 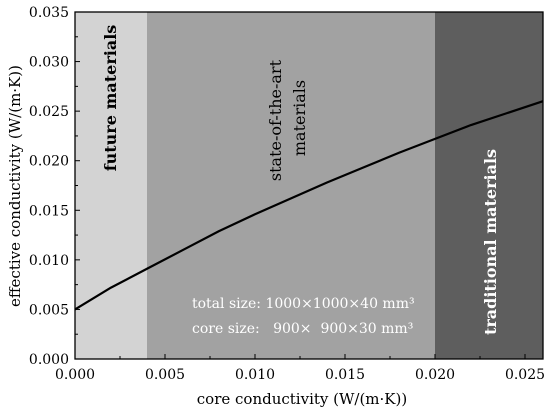 I want to click on y-tick-label-5: 0.025, so click(x=49, y=112).